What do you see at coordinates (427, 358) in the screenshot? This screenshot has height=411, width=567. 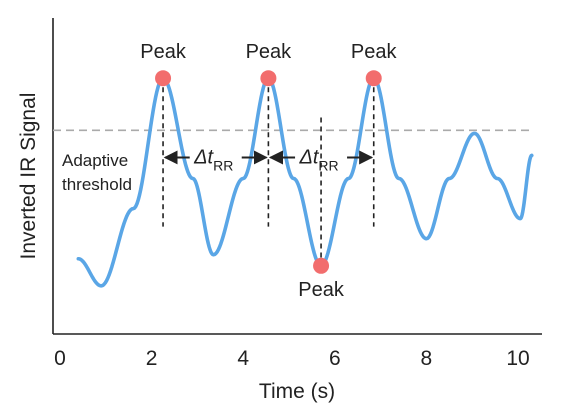 I see `x-tick-label-4: 8` at bounding box center [427, 358].